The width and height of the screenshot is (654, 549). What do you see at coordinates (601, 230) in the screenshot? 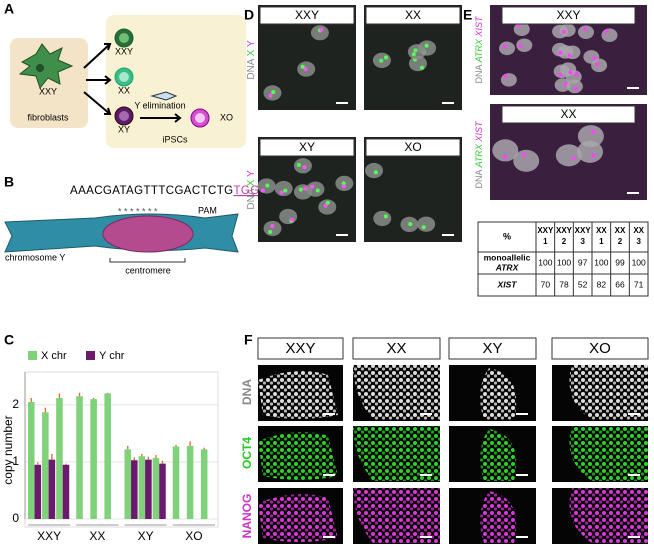
I see `table-header: XX` at bounding box center [601, 230].